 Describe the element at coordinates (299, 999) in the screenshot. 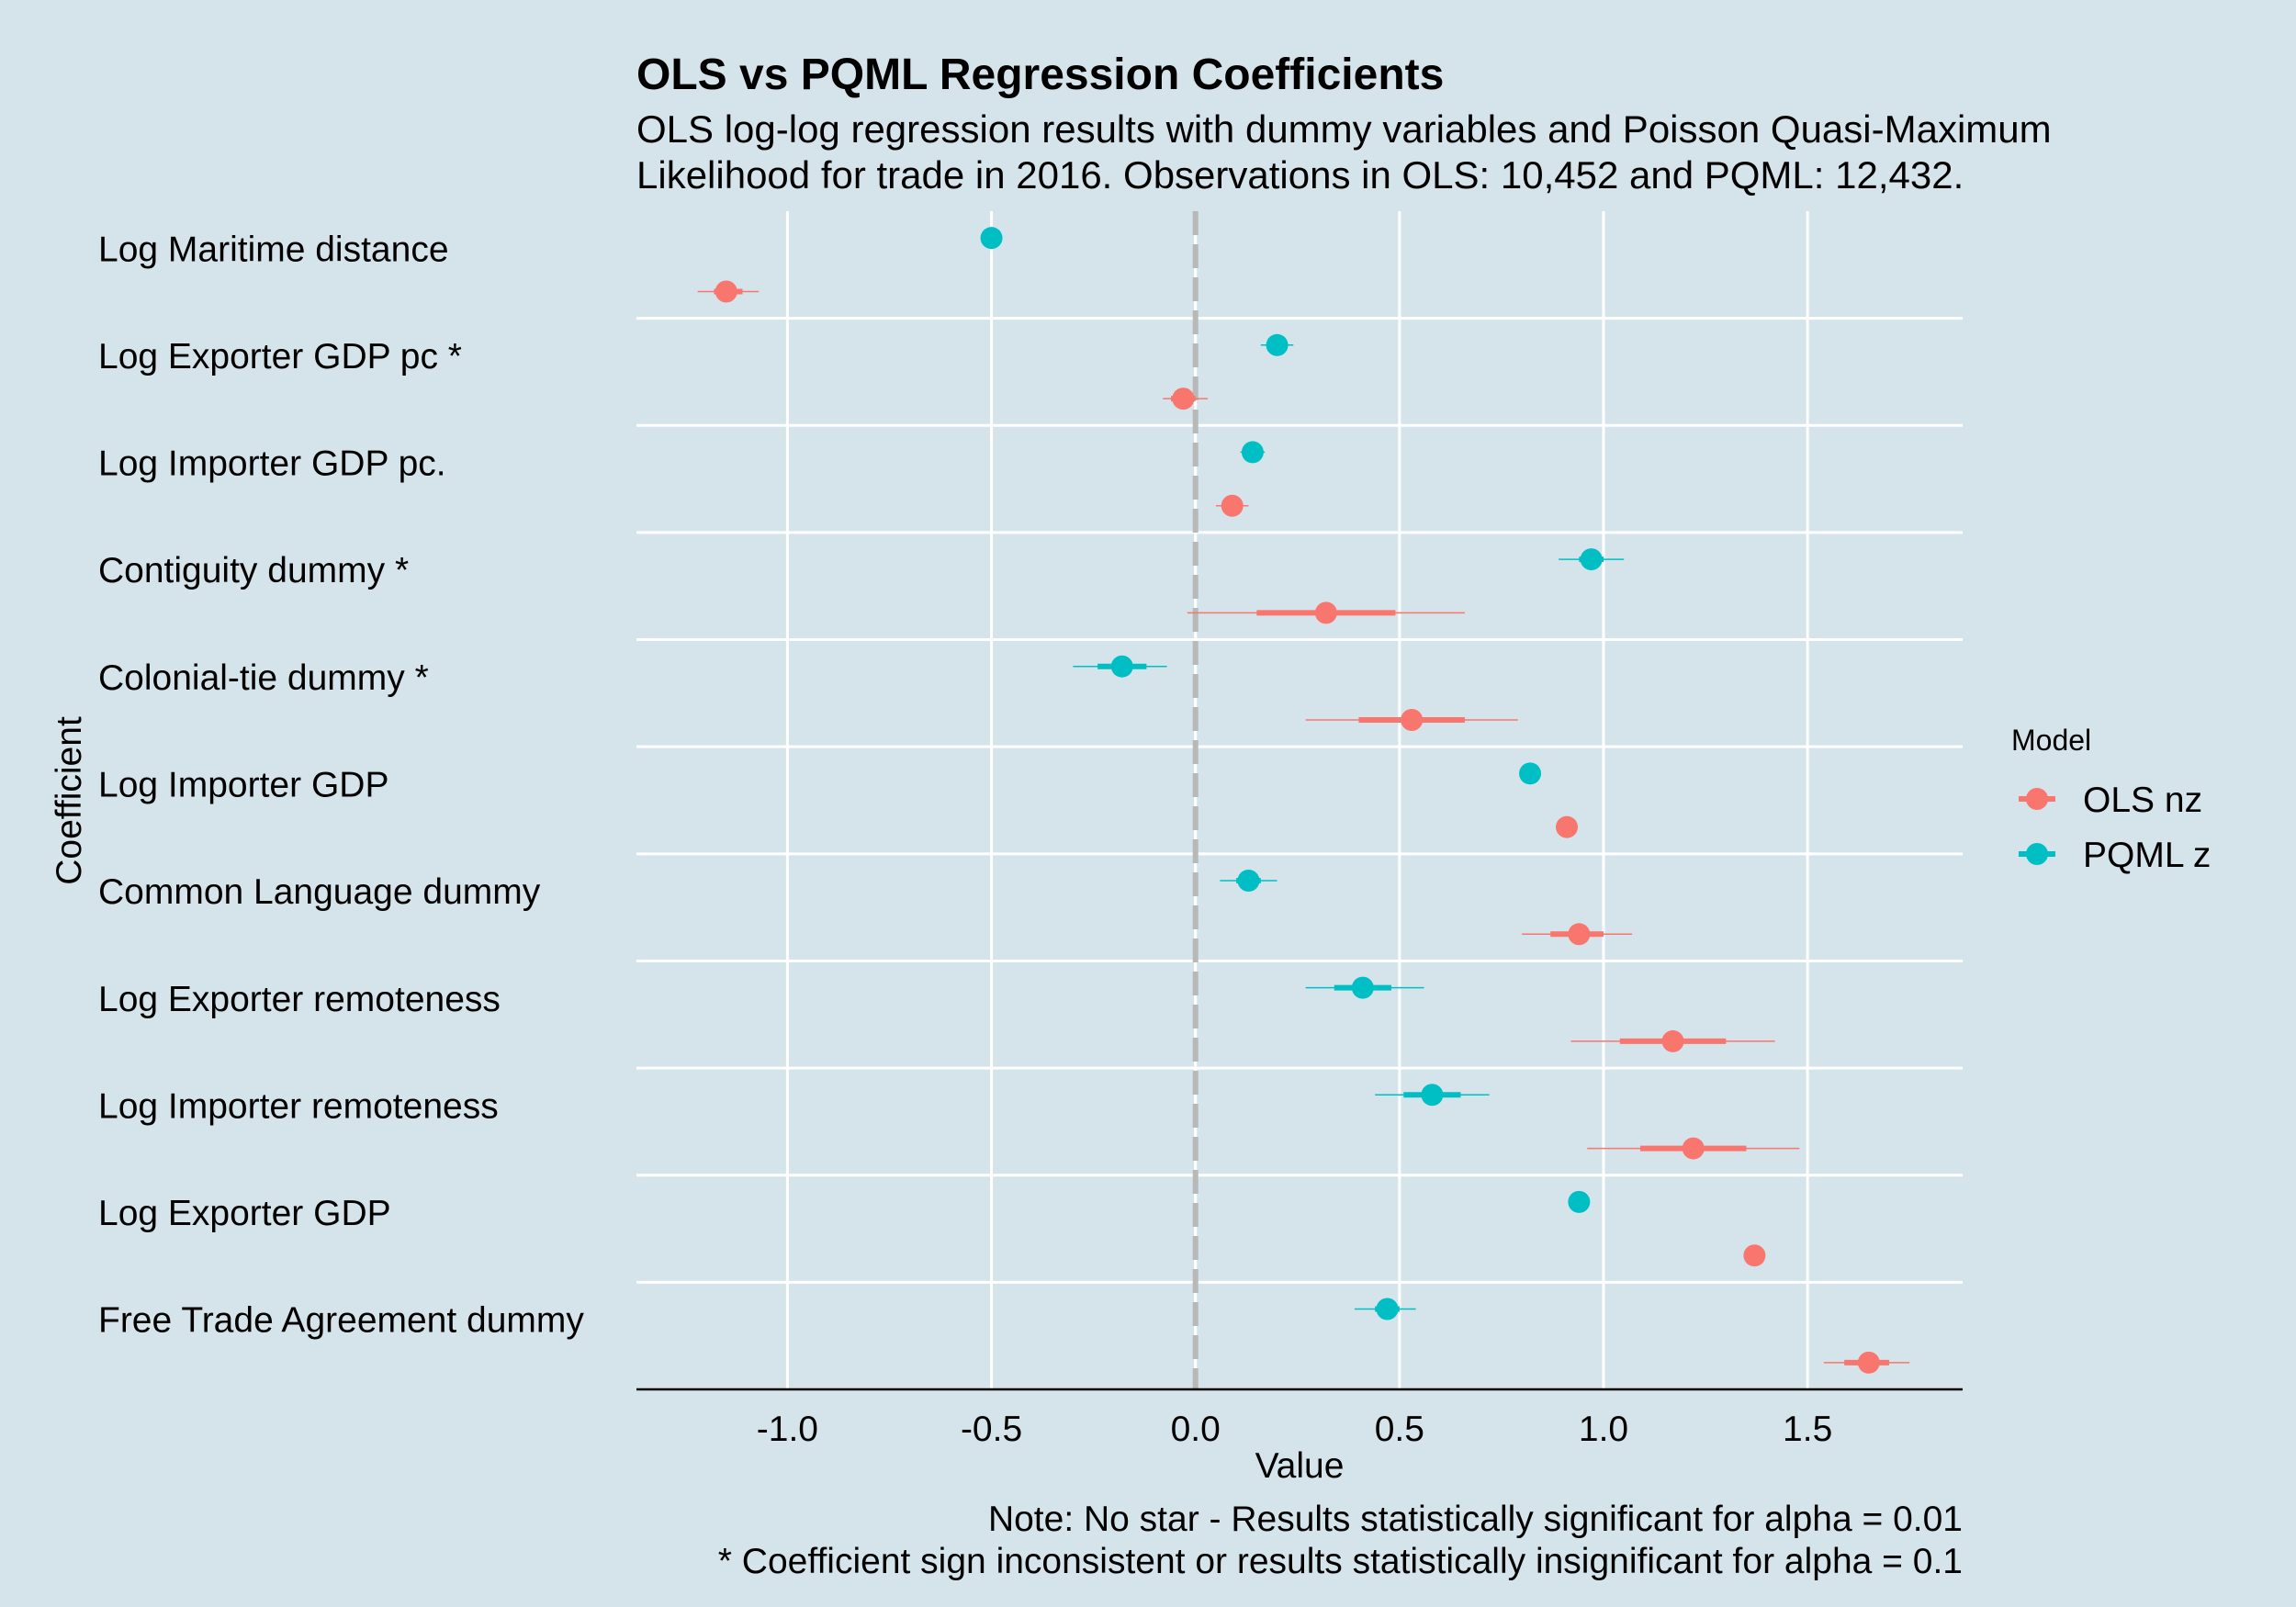

I see `category-label-7: Log Exporter remoteness` at that location.